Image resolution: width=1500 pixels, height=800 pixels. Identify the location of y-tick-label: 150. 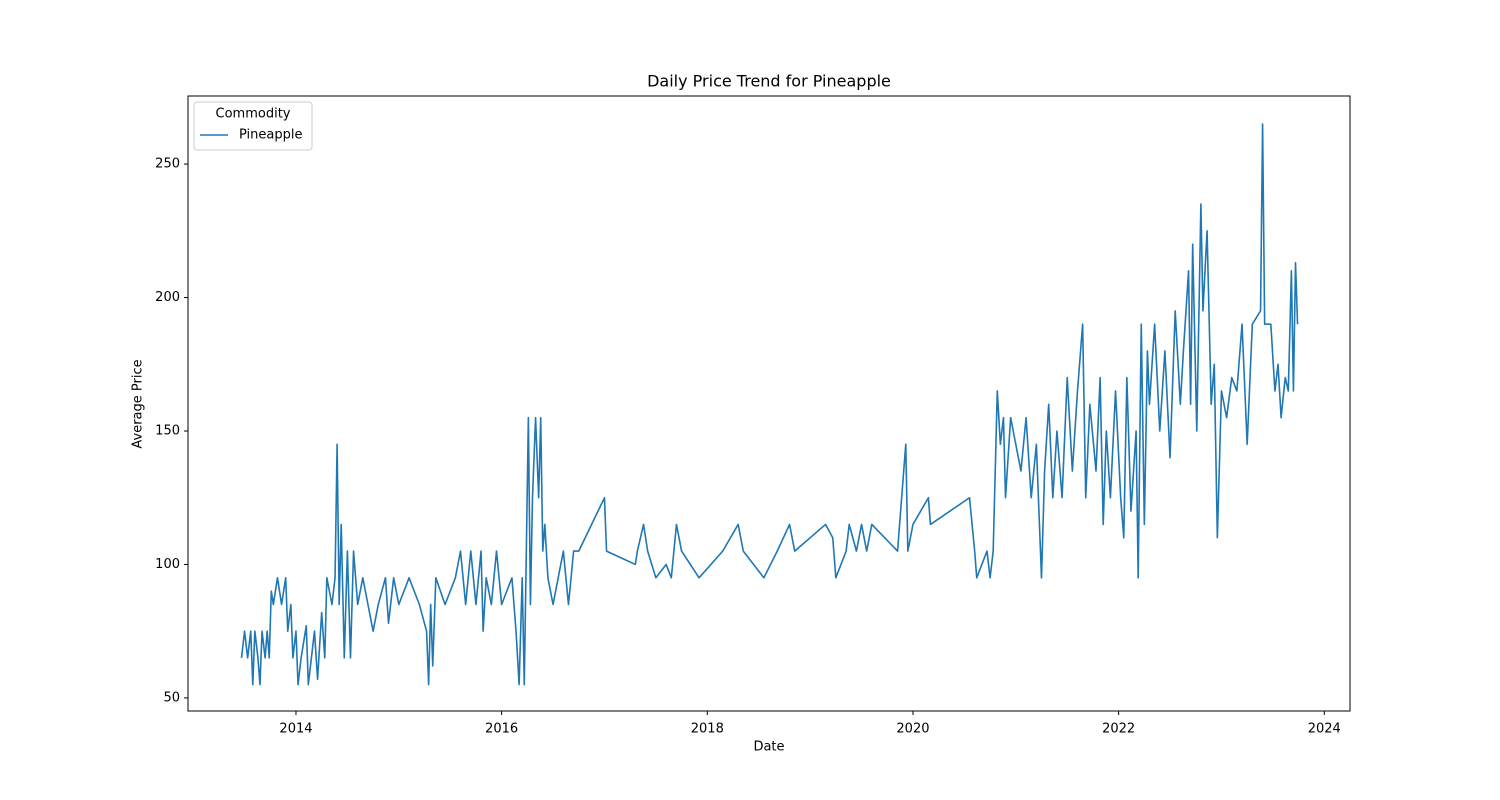
(167, 430).